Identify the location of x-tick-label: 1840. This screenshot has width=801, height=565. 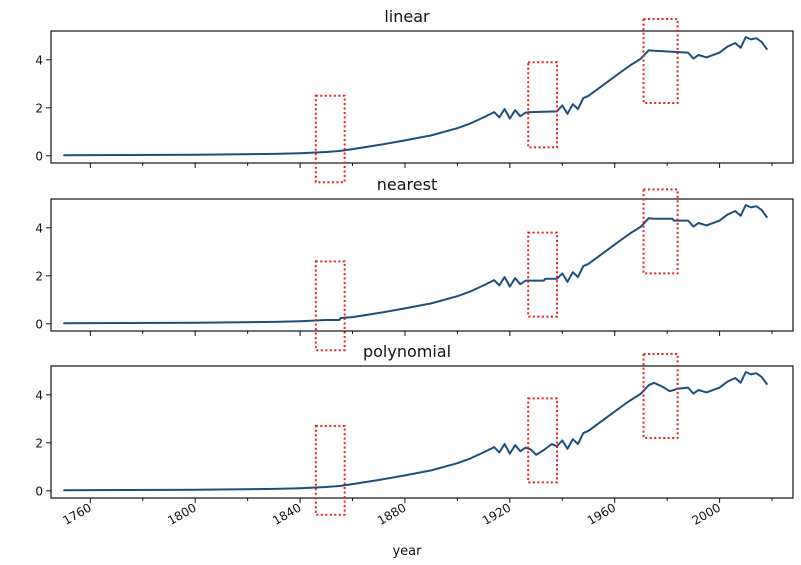
(286, 513).